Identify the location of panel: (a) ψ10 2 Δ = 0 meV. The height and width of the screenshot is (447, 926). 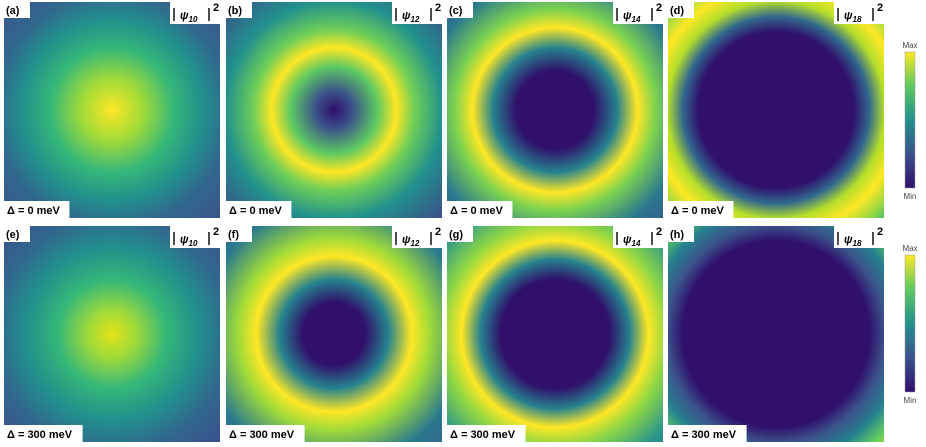
(112, 110).